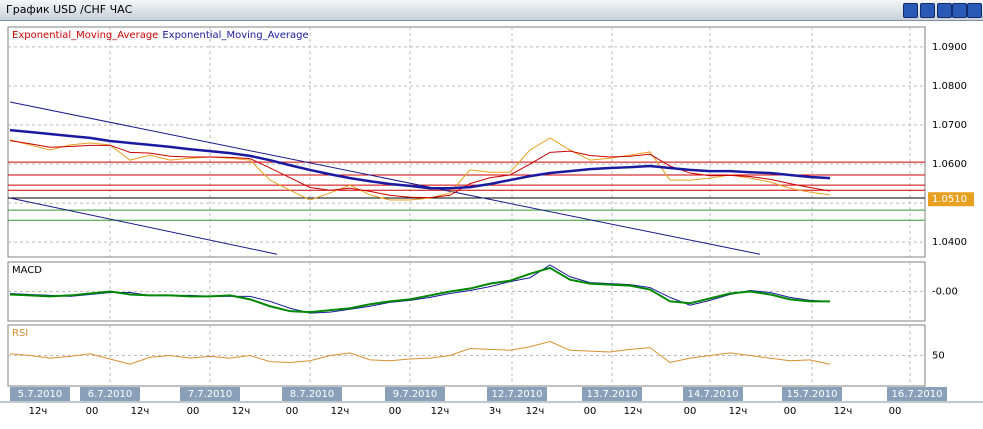 This screenshot has height=429, width=983. I want to click on date-label: 6.7.2010, so click(110, 394).